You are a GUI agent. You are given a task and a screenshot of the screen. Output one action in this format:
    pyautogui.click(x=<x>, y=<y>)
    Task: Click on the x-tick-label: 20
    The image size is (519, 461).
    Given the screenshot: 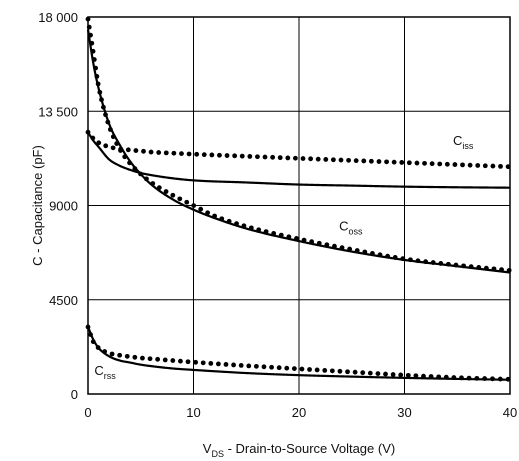 What is the action you would take?
    pyautogui.click(x=299, y=412)
    